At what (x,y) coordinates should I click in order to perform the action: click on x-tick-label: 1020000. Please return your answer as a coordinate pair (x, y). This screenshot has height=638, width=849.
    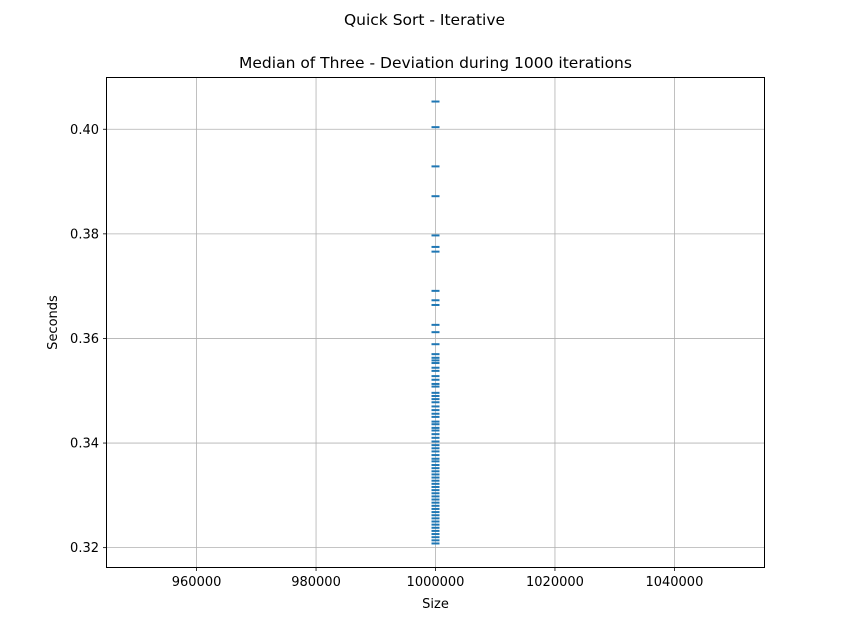
    Looking at the image, I should click on (555, 582).